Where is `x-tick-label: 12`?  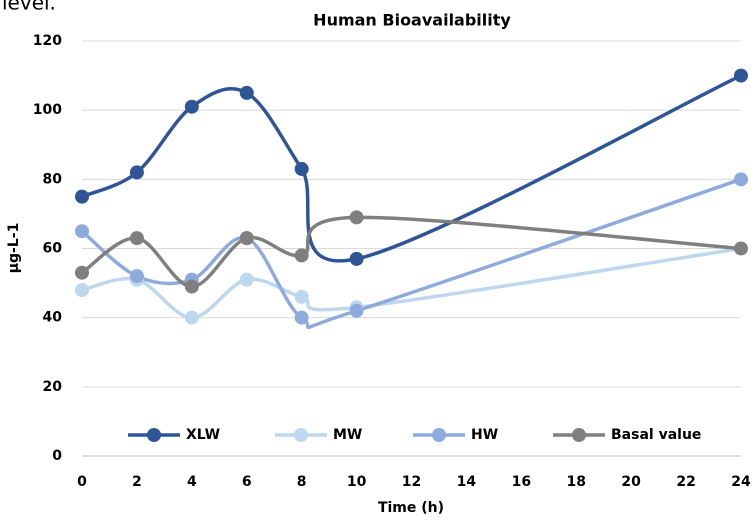
x-tick-label: 12 is located at coordinates (411, 482).